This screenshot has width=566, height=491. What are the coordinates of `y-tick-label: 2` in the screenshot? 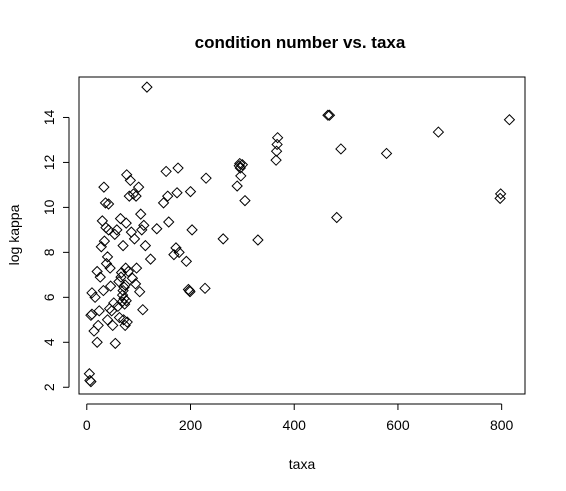 It's located at (49, 387).